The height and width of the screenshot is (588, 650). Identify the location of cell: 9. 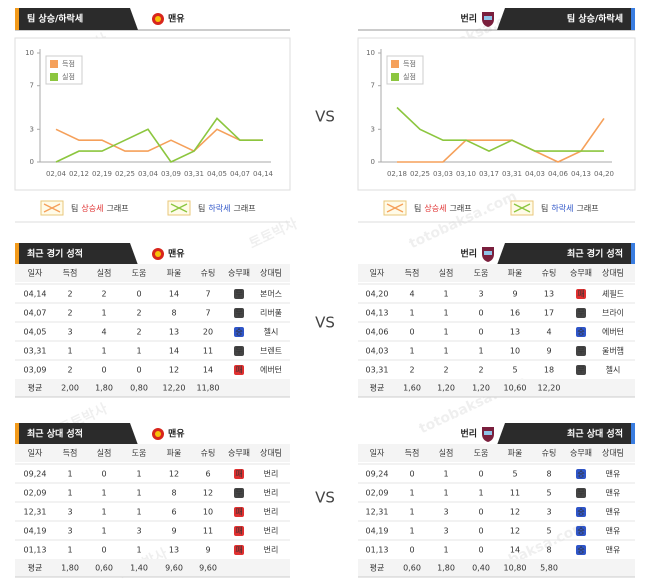
(207, 550).